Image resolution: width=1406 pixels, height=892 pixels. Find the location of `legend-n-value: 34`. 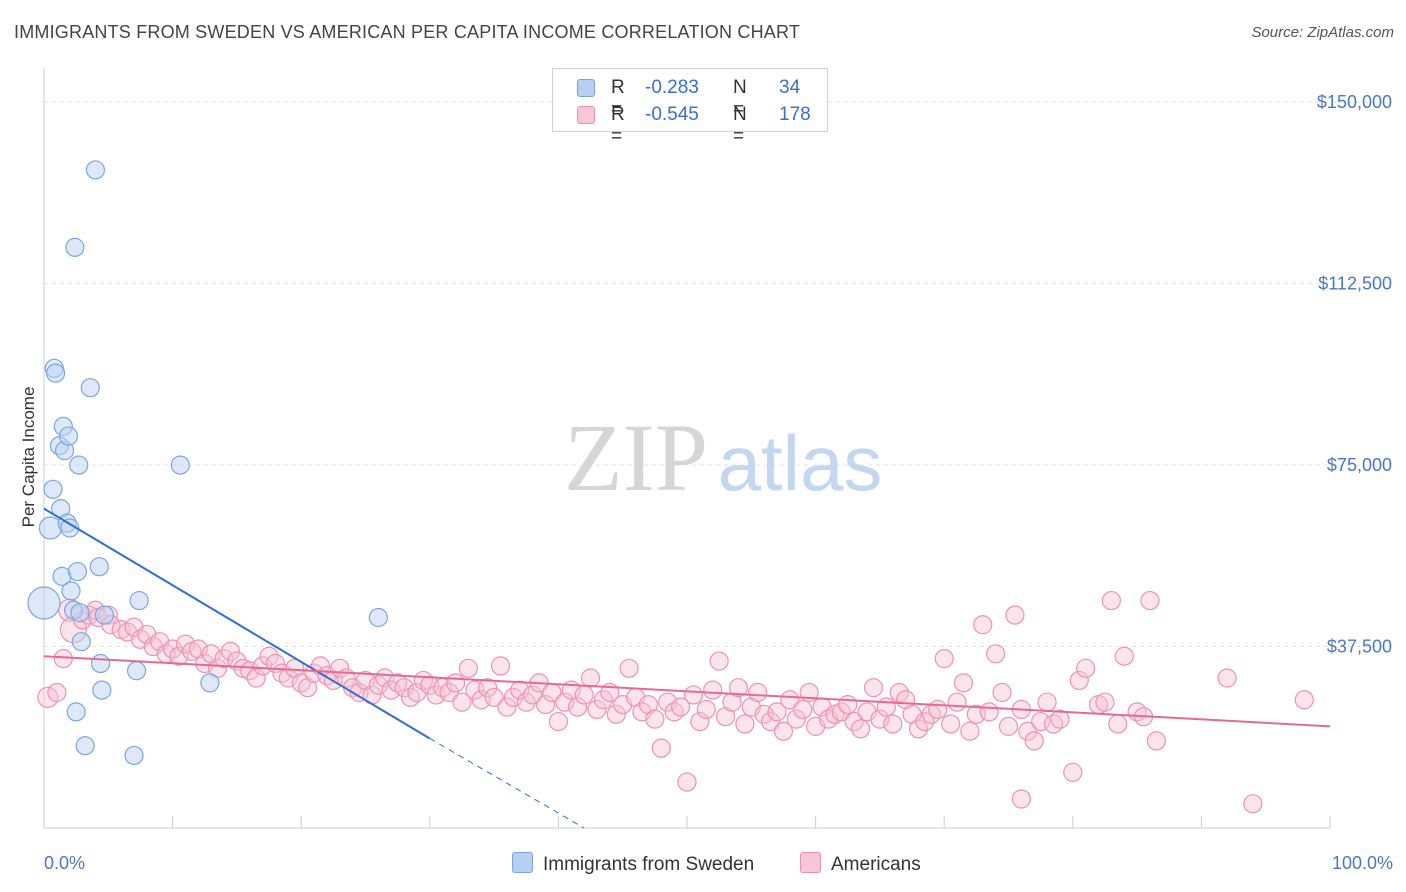

legend-n-value: 34 is located at coordinates (790, 87).